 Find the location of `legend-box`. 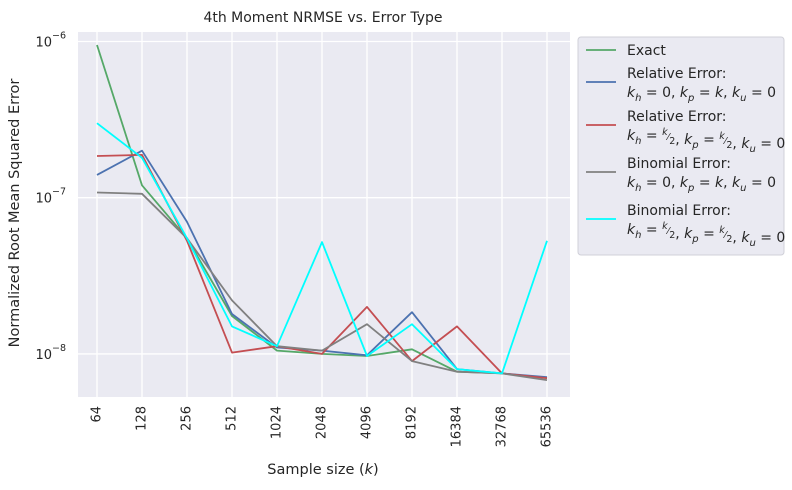

legend-box is located at coordinates (681, 146).